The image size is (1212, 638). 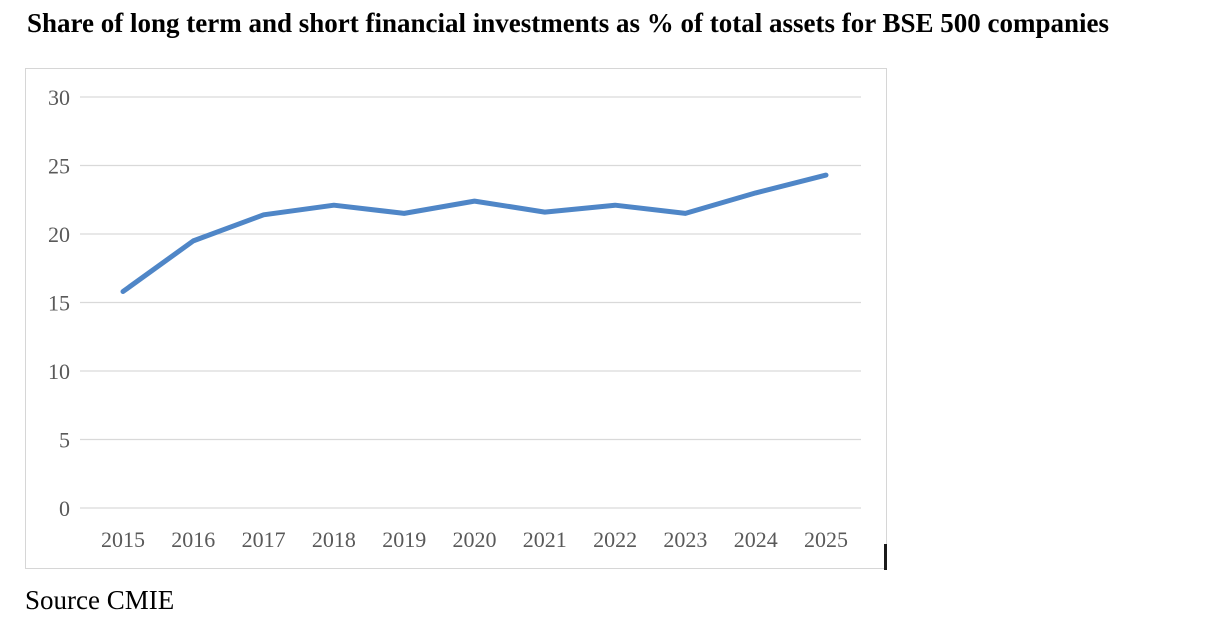 What do you see at coordinates (100, 600) in the screenshot?
I see `source-note: Source CMIE` at bounding box center [100, 600].